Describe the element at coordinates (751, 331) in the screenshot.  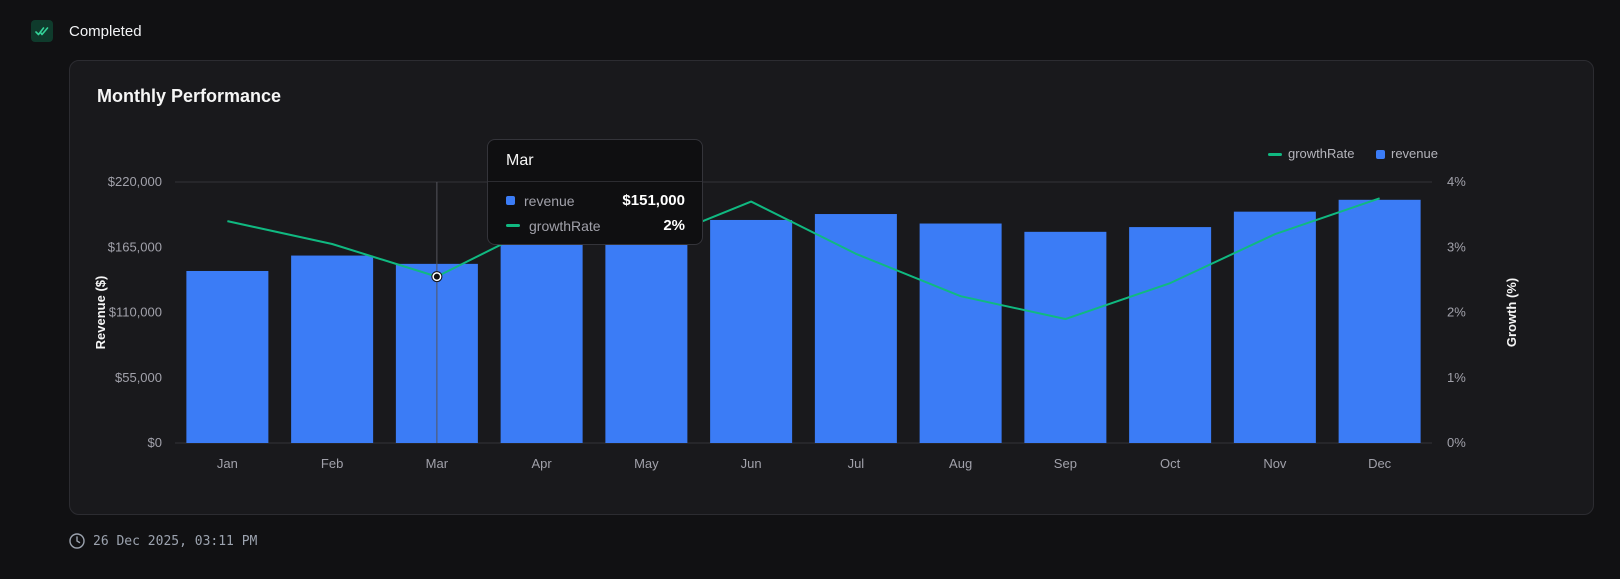
I see `bar-revenue-jun` at that location.